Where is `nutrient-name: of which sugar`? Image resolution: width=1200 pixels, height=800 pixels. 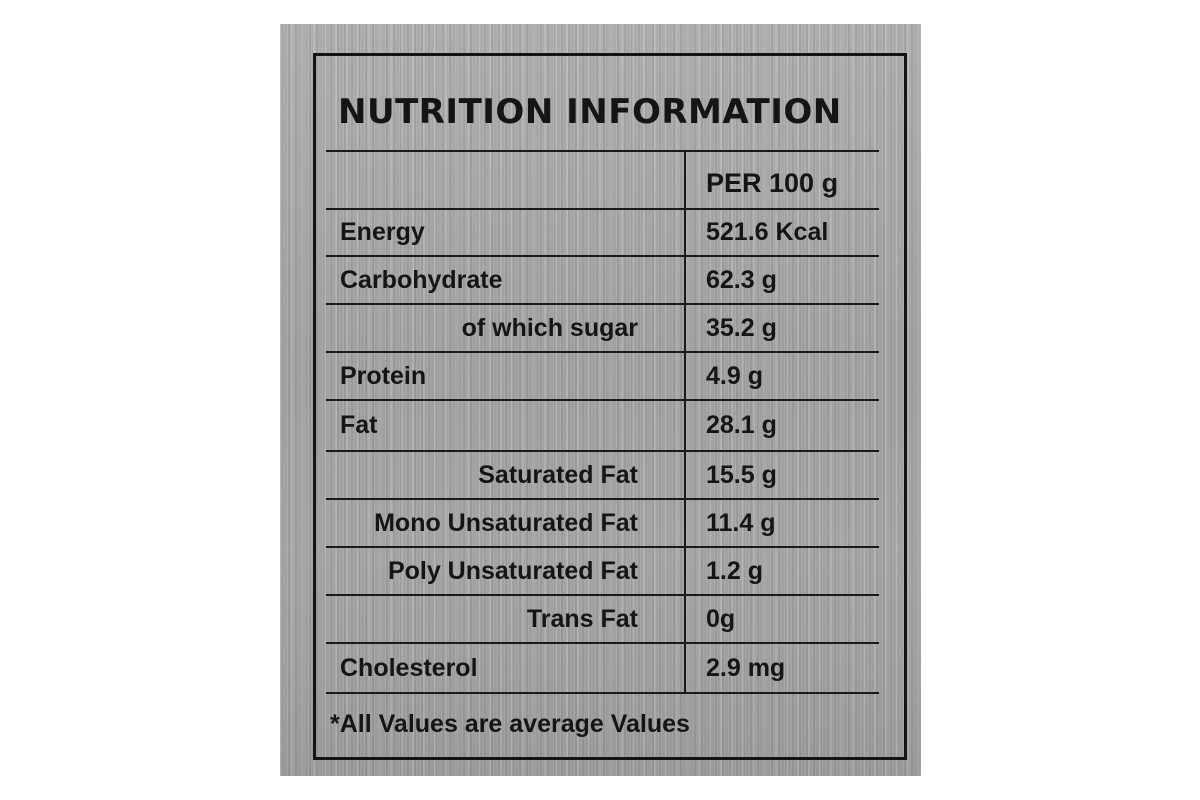 nutrient-name: of which sugar is located at coordinates (549, 327).